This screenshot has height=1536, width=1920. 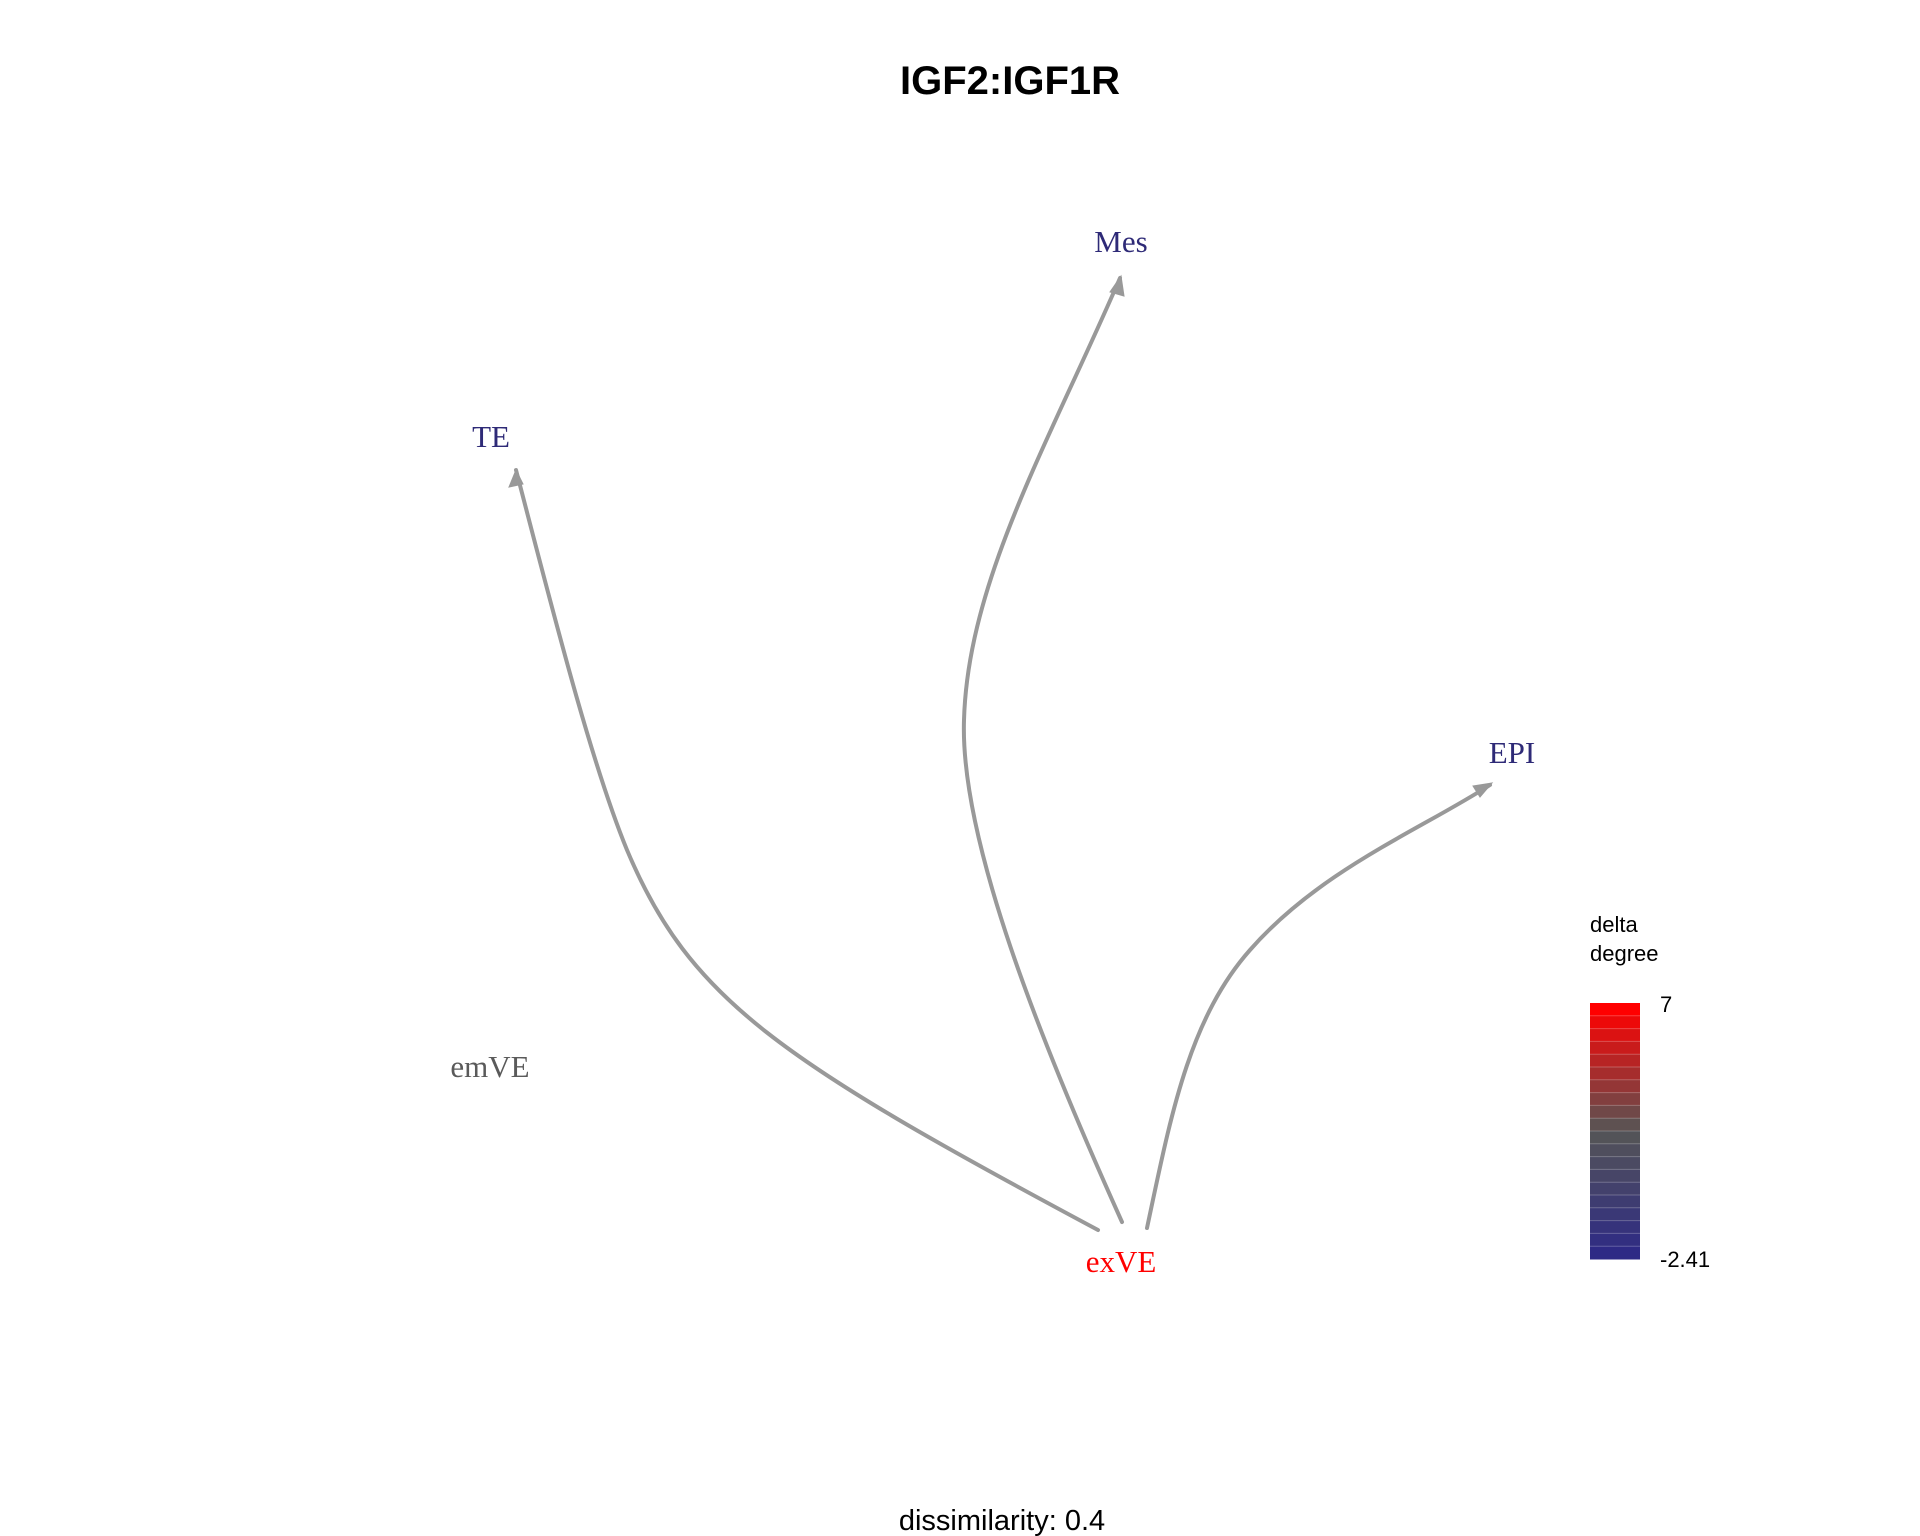 I want to click on node-label-mes: Mes, so click(x=1120, y=241).